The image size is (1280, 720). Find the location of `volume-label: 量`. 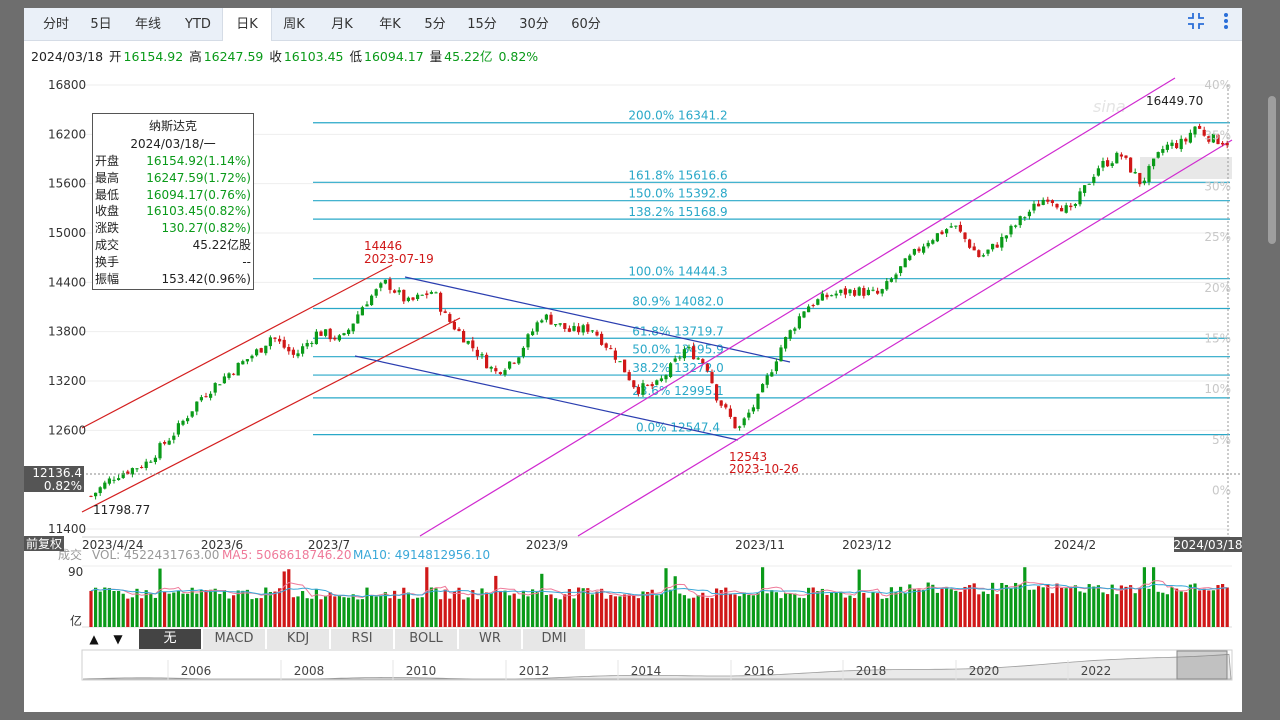

volume-label: 量 is located at coordinates (436, 56).